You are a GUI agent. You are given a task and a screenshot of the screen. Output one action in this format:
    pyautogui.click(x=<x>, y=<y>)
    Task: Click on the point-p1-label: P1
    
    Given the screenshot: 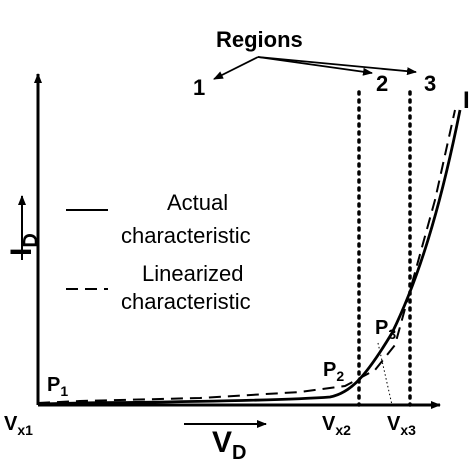 What is the action you would take?
    pyautogui.click(x=57, y=386)
    